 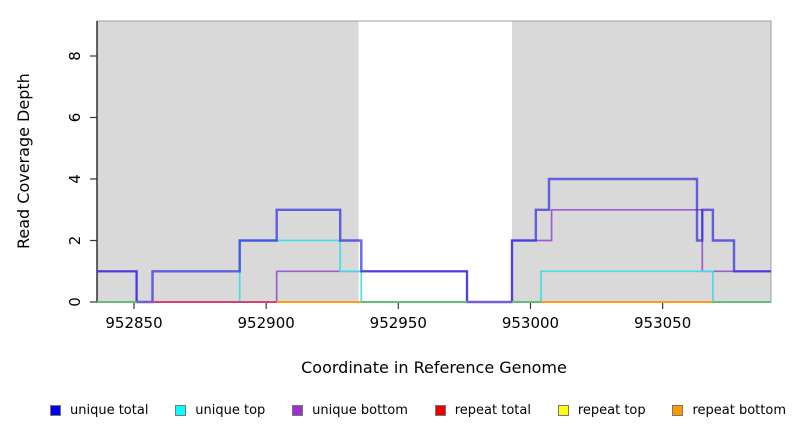 What do you see at coordinates (398, 323) in the screenshot?
I see `x-tick-label: 952950` at bounding box center [398, 323].